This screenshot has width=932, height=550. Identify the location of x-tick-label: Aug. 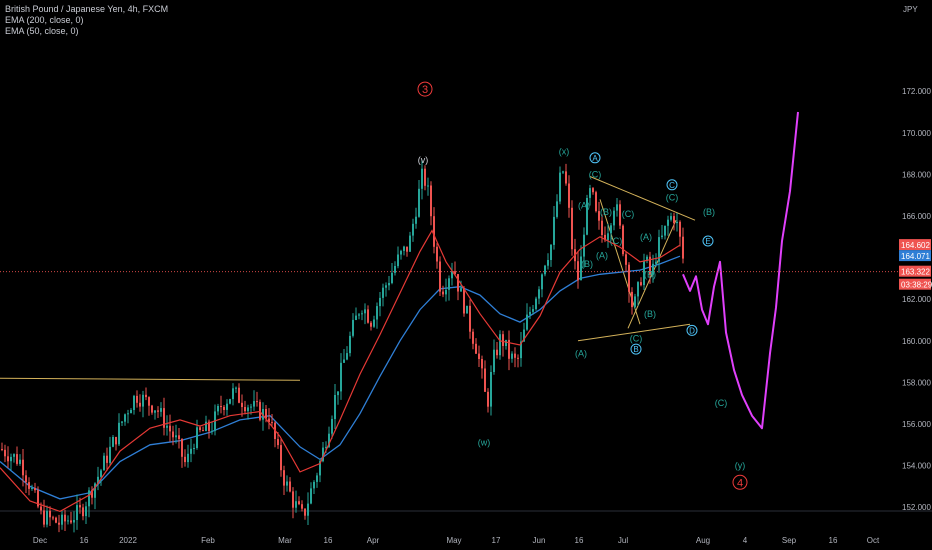
(703, 540).